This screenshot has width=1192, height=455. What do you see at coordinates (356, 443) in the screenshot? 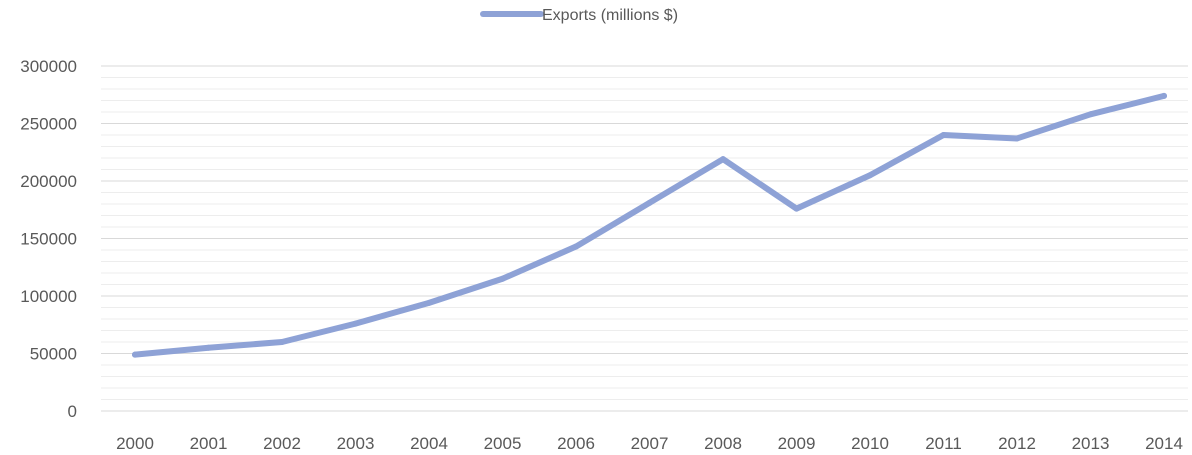
I see `x-tick-label: 2003` at bounding box center [356, 443].